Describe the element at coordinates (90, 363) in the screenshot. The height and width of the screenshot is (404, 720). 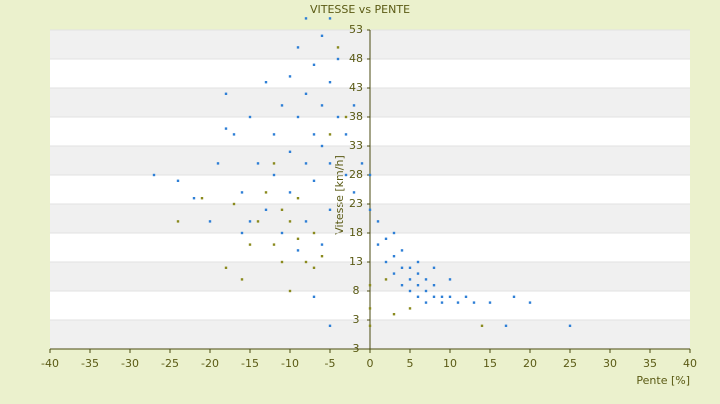
I see `x-tick-label: -35` at that location.